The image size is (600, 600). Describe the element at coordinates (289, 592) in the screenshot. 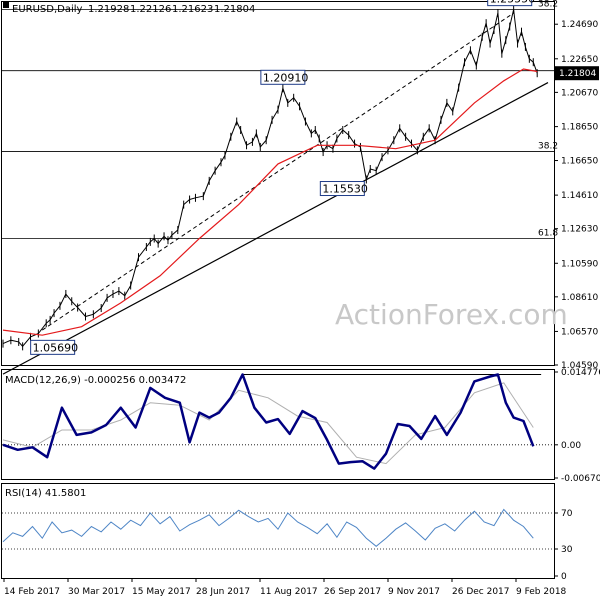

I see `x-tick-label: 11 Aug 2017` at that location.